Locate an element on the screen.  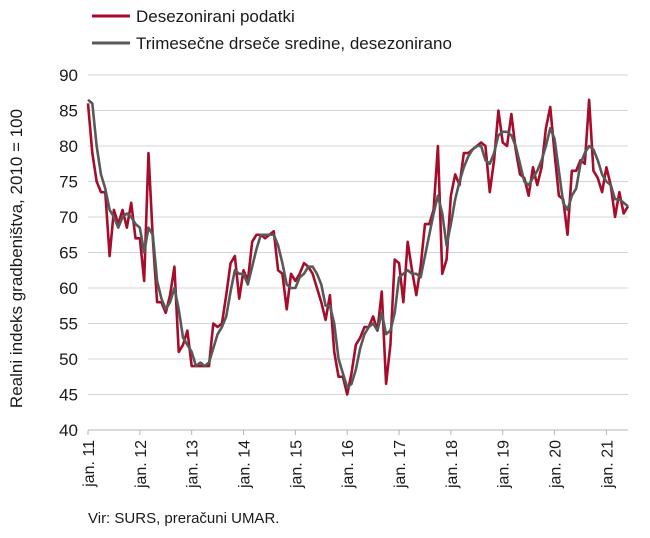
y-tick-label: 90 is located at coordinates (68, 75).